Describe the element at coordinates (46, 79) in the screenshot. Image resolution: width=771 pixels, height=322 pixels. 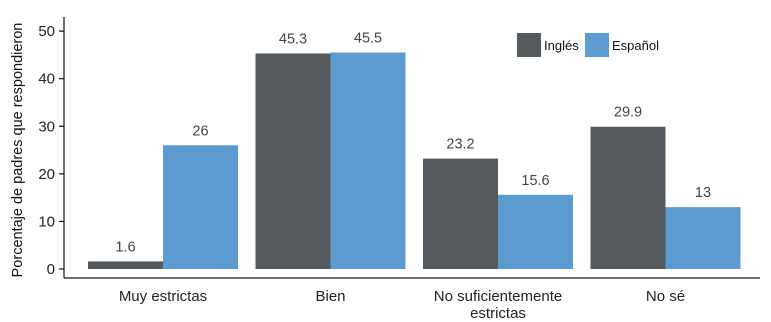
I see `y-tick-label: 40` at that location.